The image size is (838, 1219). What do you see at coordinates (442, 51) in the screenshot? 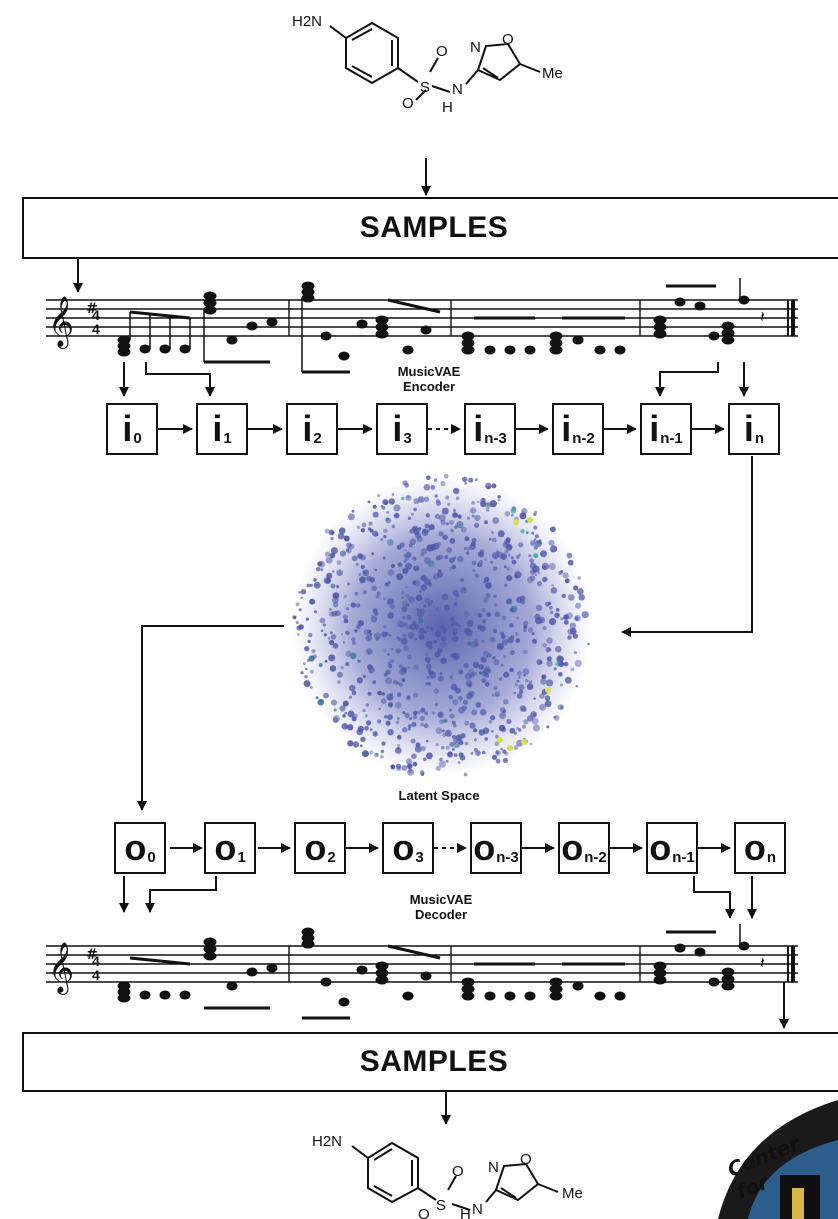
I see `mol-top-o1: O` at bounding box center [442, 51].